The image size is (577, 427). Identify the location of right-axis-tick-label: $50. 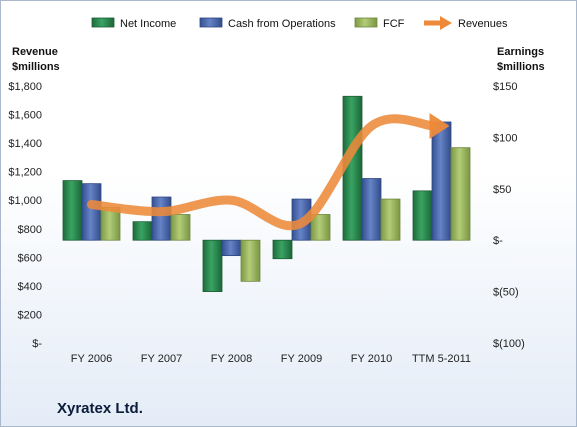
(502, 190).